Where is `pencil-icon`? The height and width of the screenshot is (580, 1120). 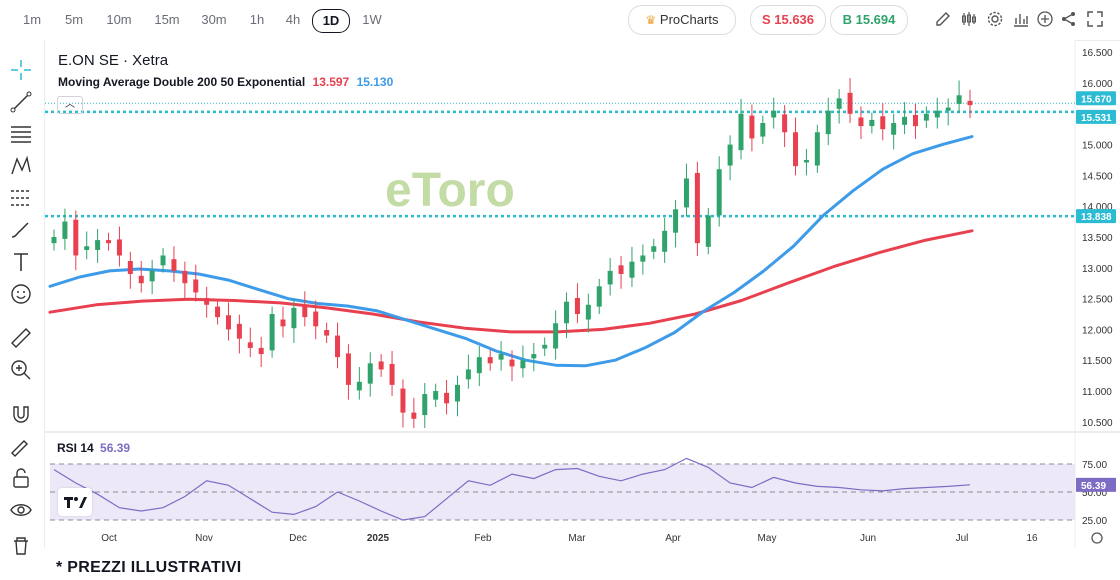 pencil-icon is located at coordinates (943, 19).